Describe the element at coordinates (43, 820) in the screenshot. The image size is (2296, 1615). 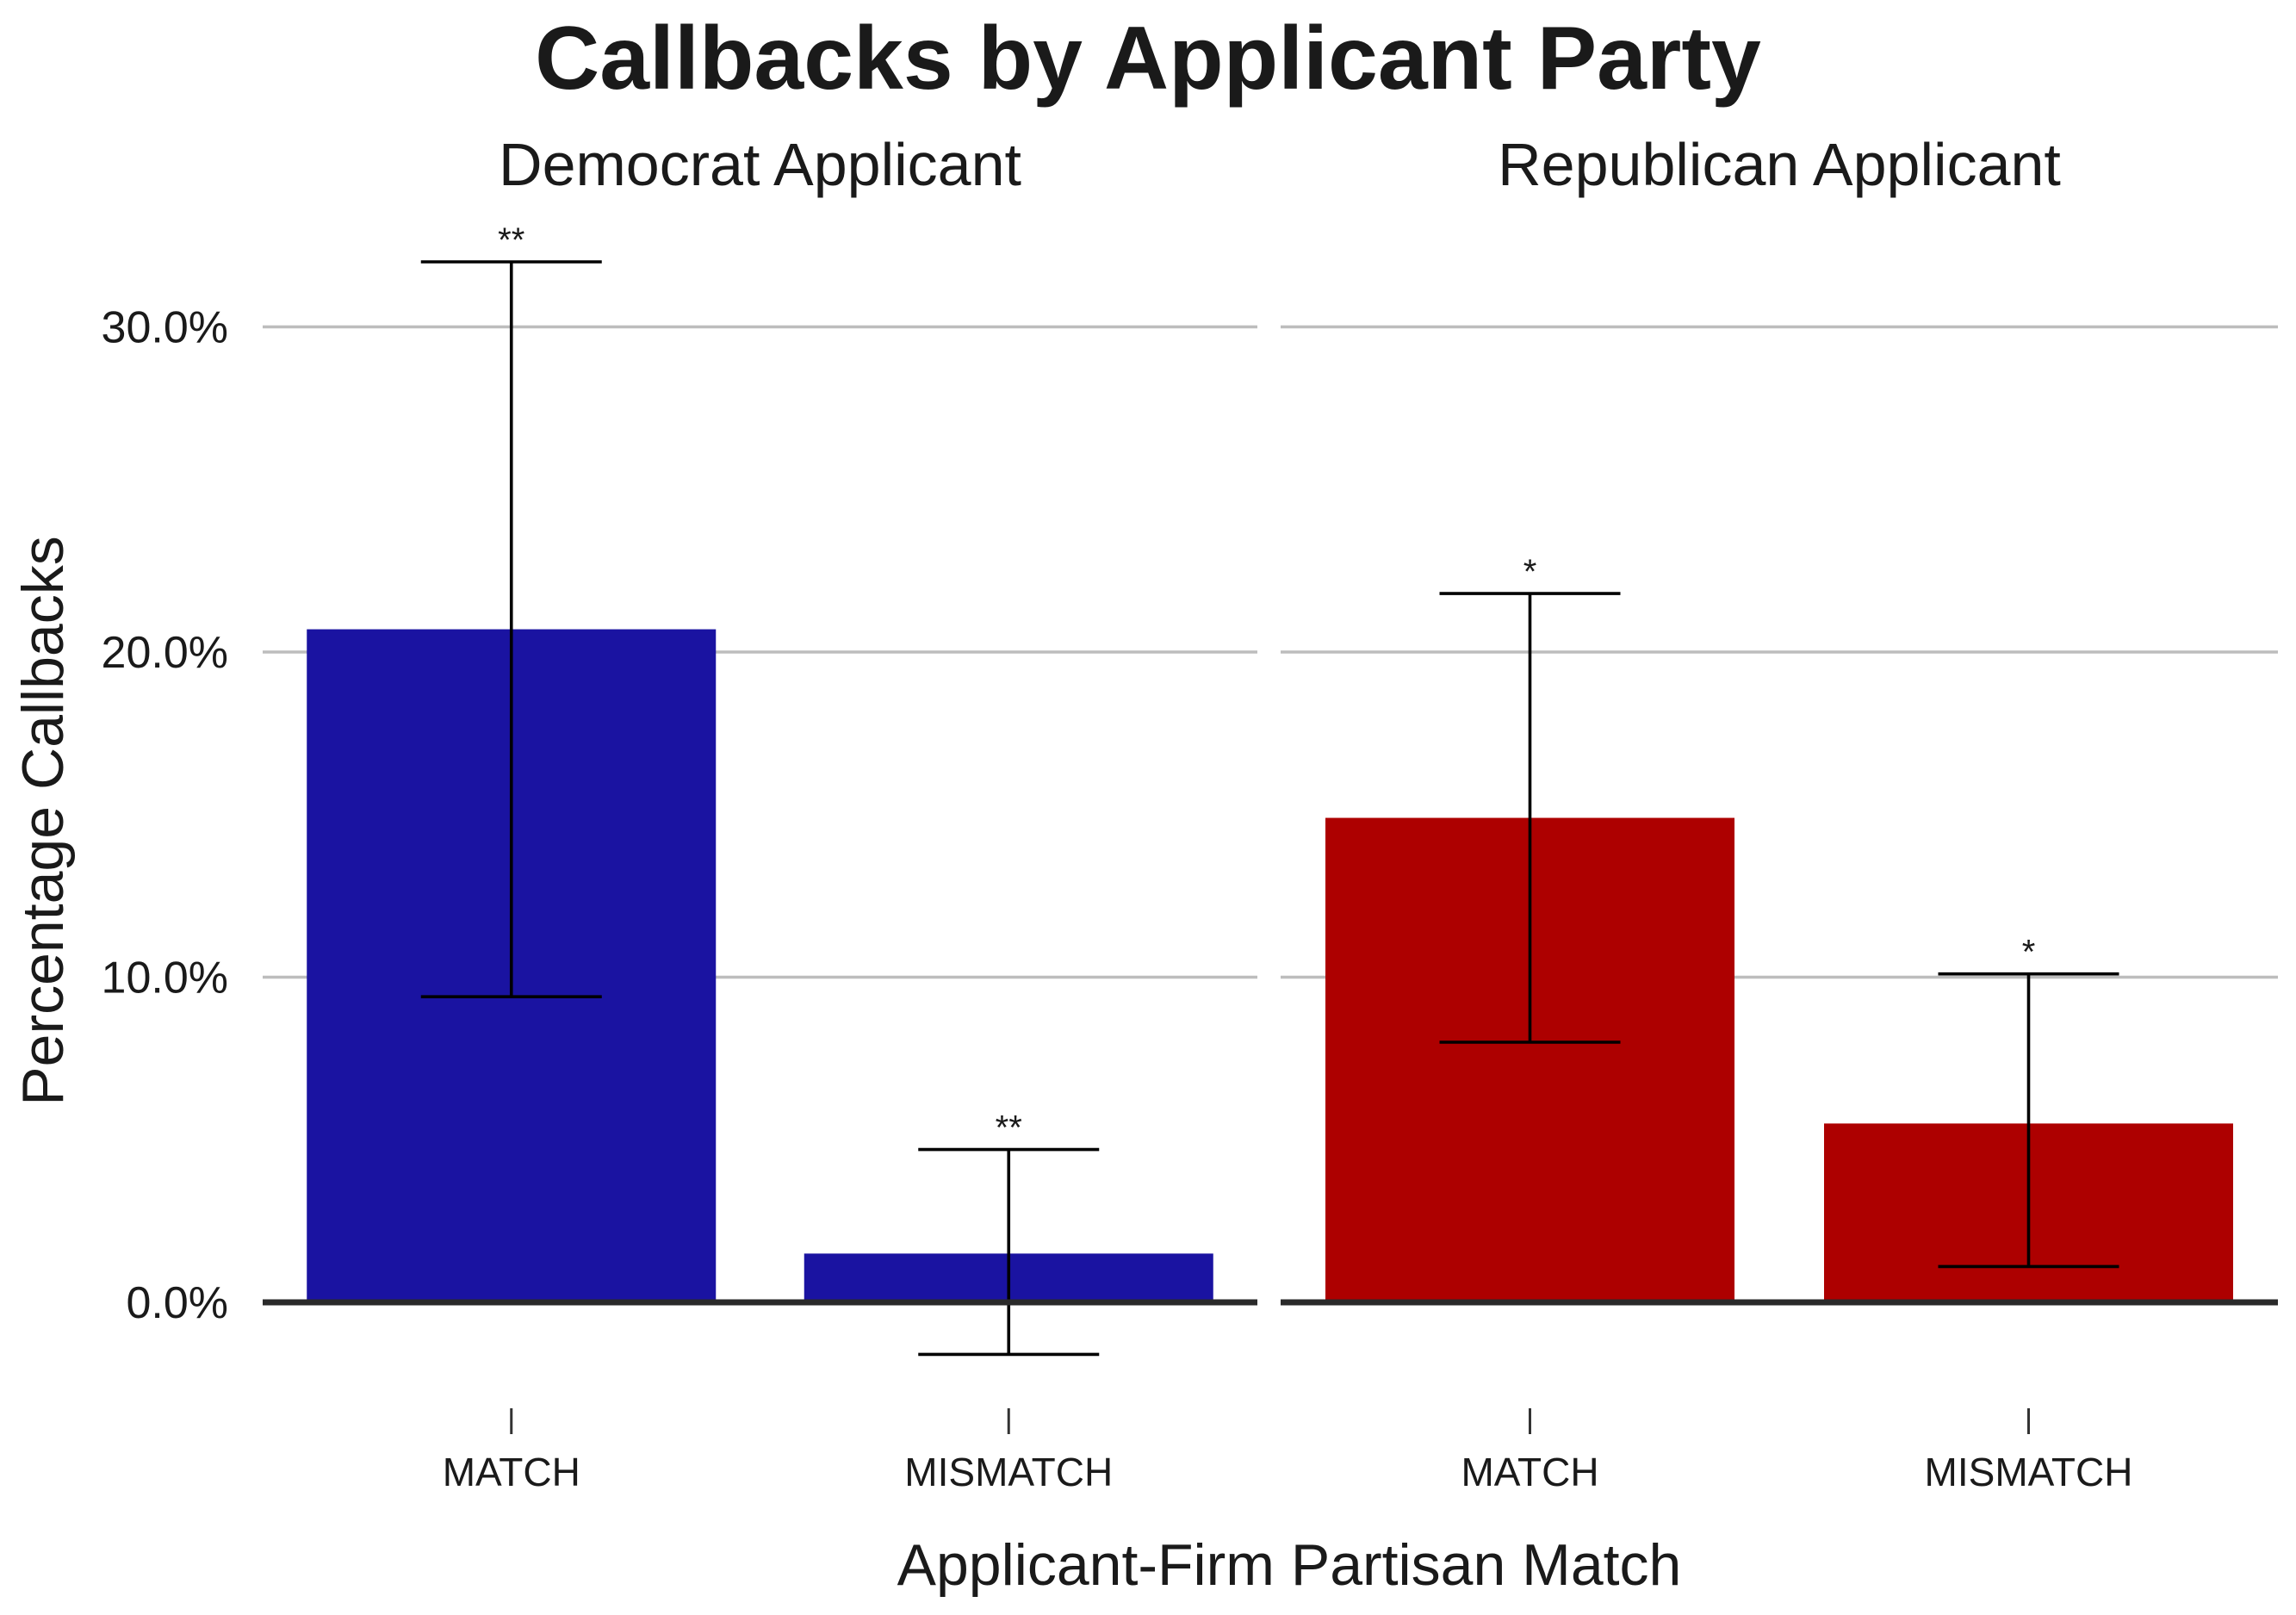
I see `y-axis-title: Percentage Callbacks` at that location.